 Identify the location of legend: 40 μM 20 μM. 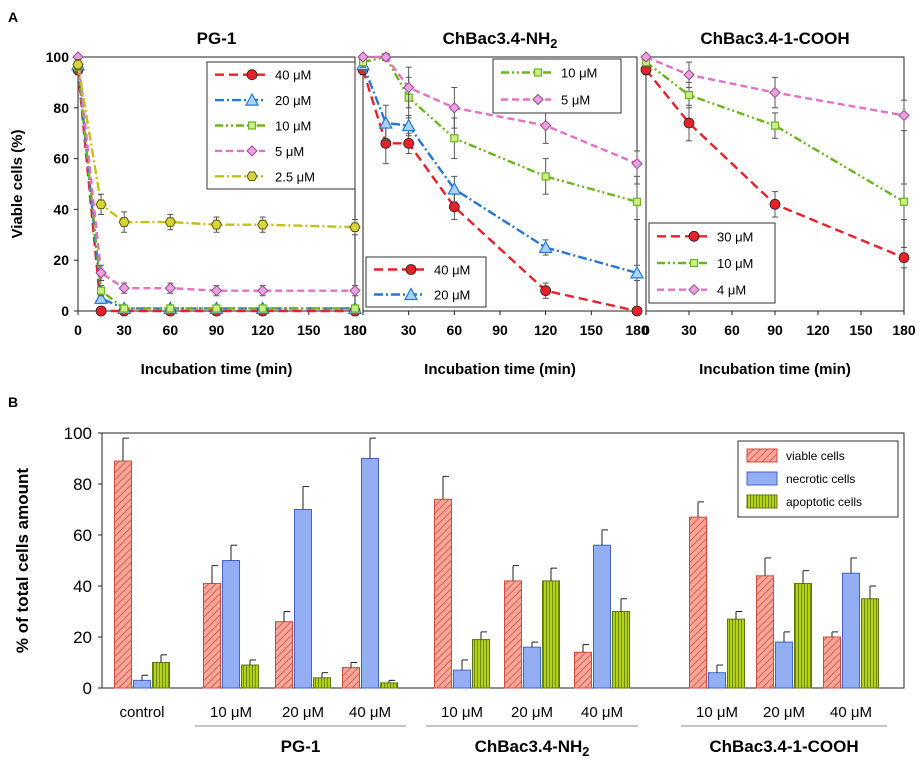
(426, 282).